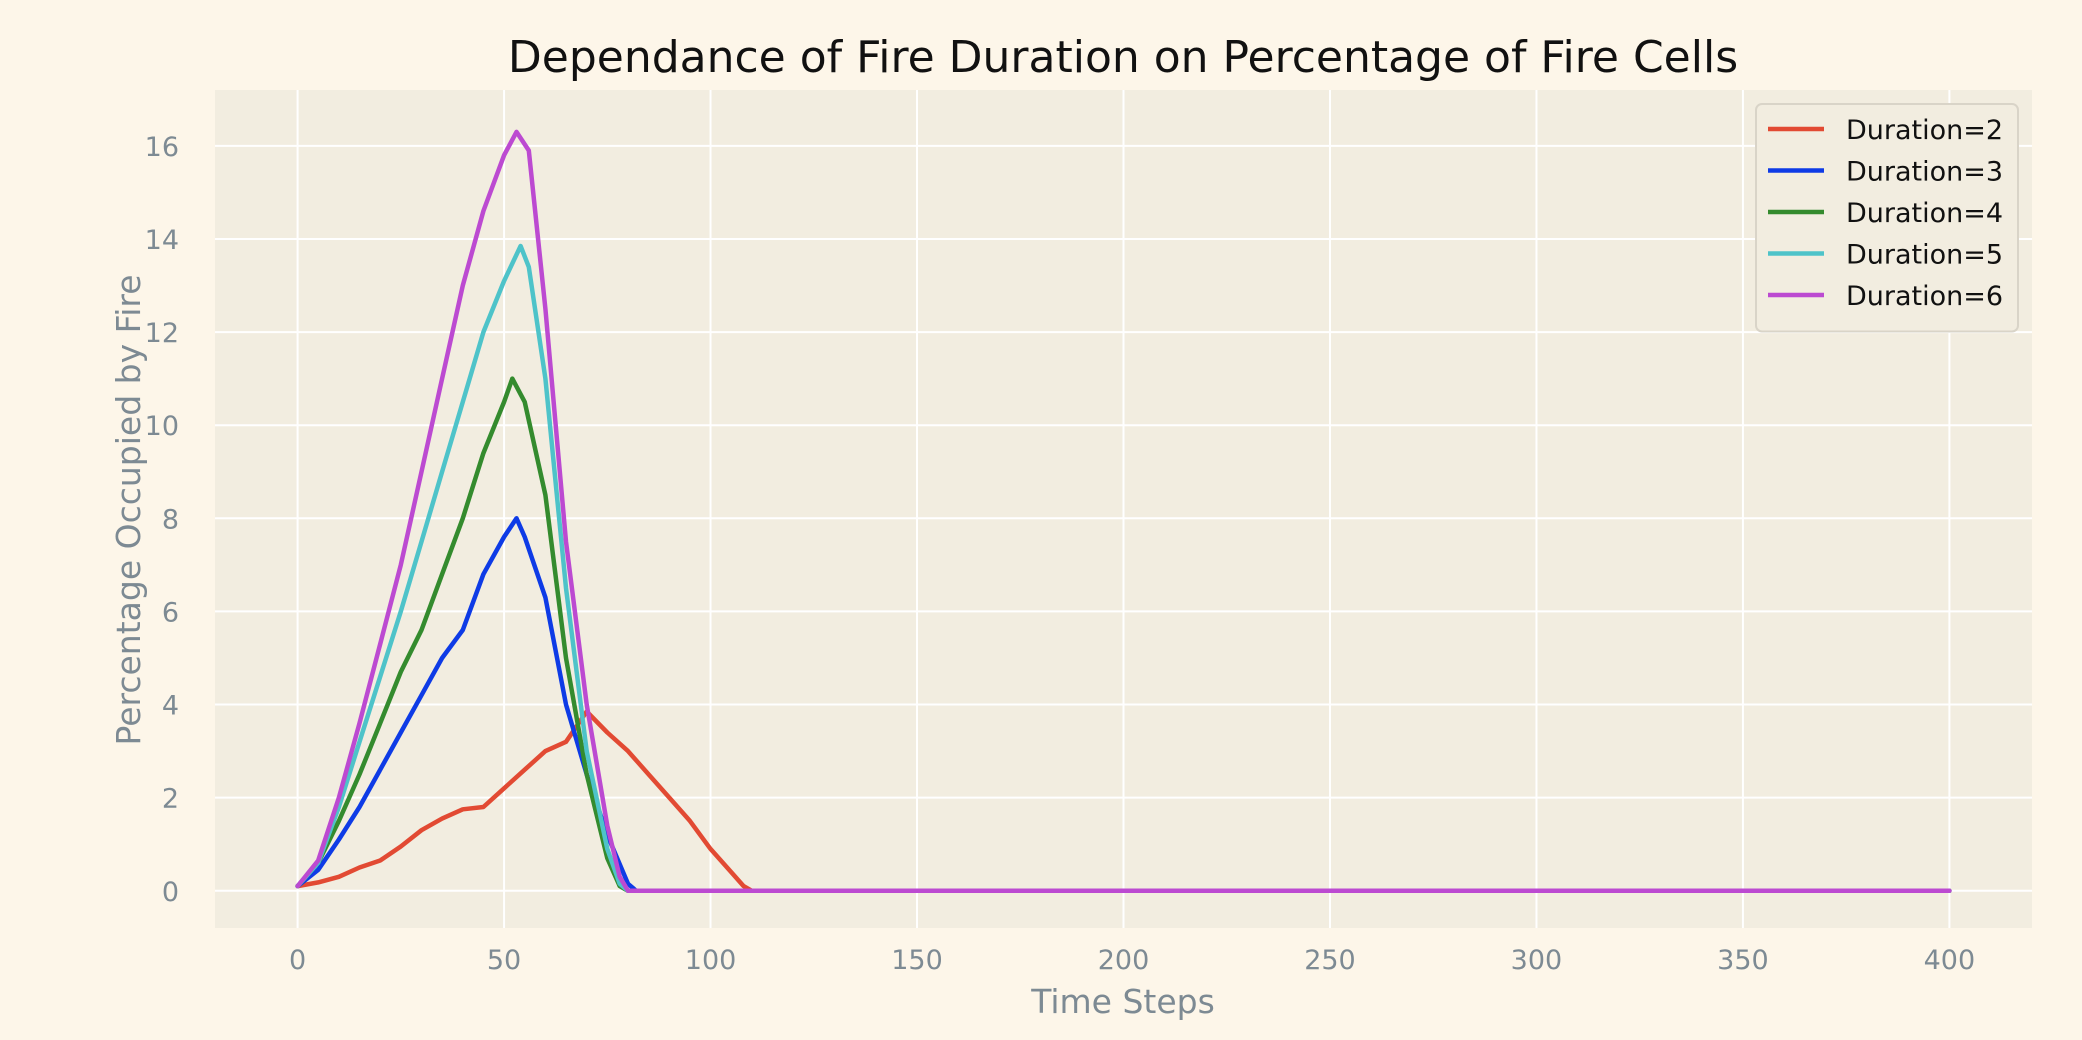 The image size is (2082, 1040). Describe the element at coordinates (1330, 960) in the screenshot. I see `x-tick-label: 250` at that location.